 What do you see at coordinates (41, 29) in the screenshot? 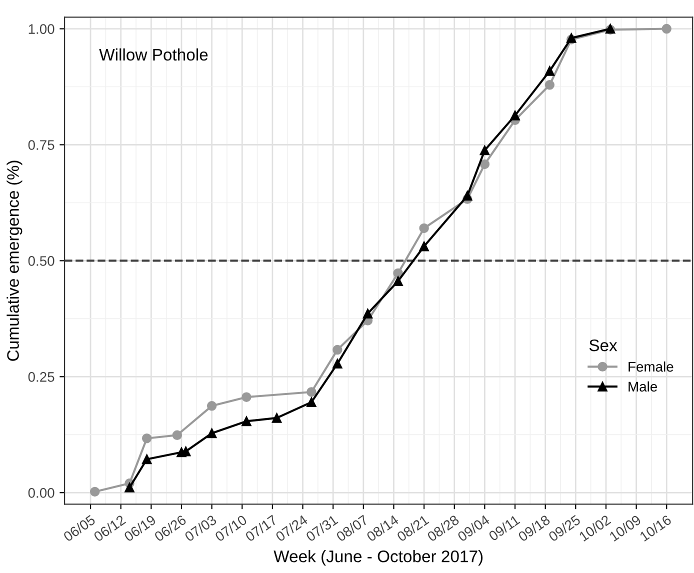
I see `y-tick-label: 1.00` at bounding box center [41, 29].